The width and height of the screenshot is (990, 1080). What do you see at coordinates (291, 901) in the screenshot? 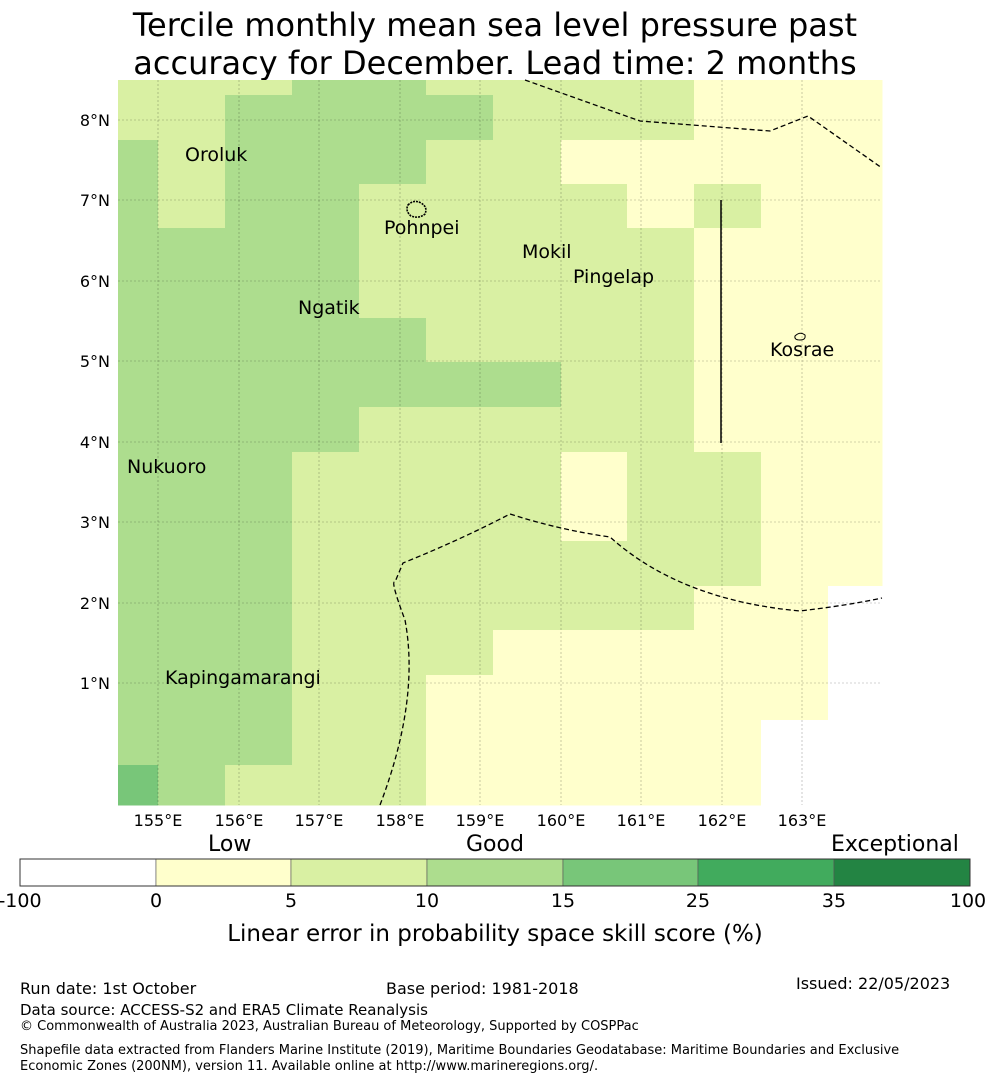
I see `colorbar-tick: 5` at bounding box center [291, 901].